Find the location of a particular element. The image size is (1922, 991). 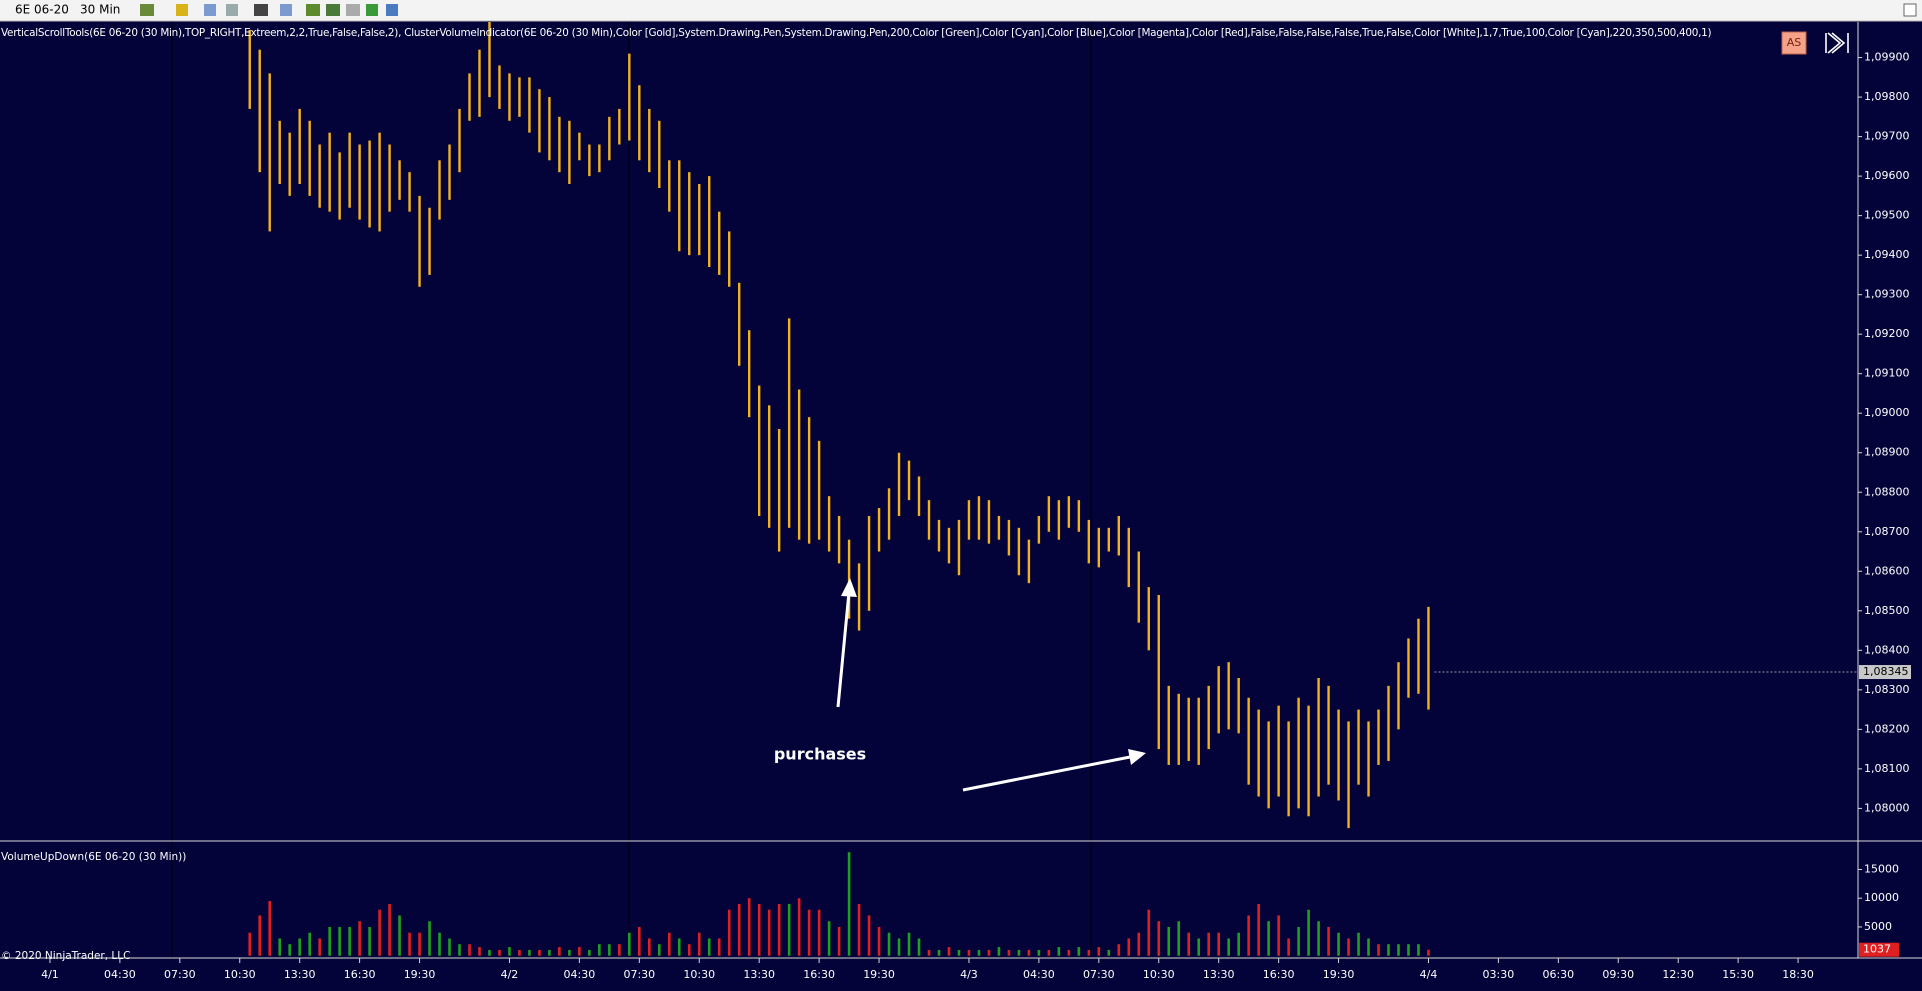

strategy-icon is located at coordinates (333, 10).